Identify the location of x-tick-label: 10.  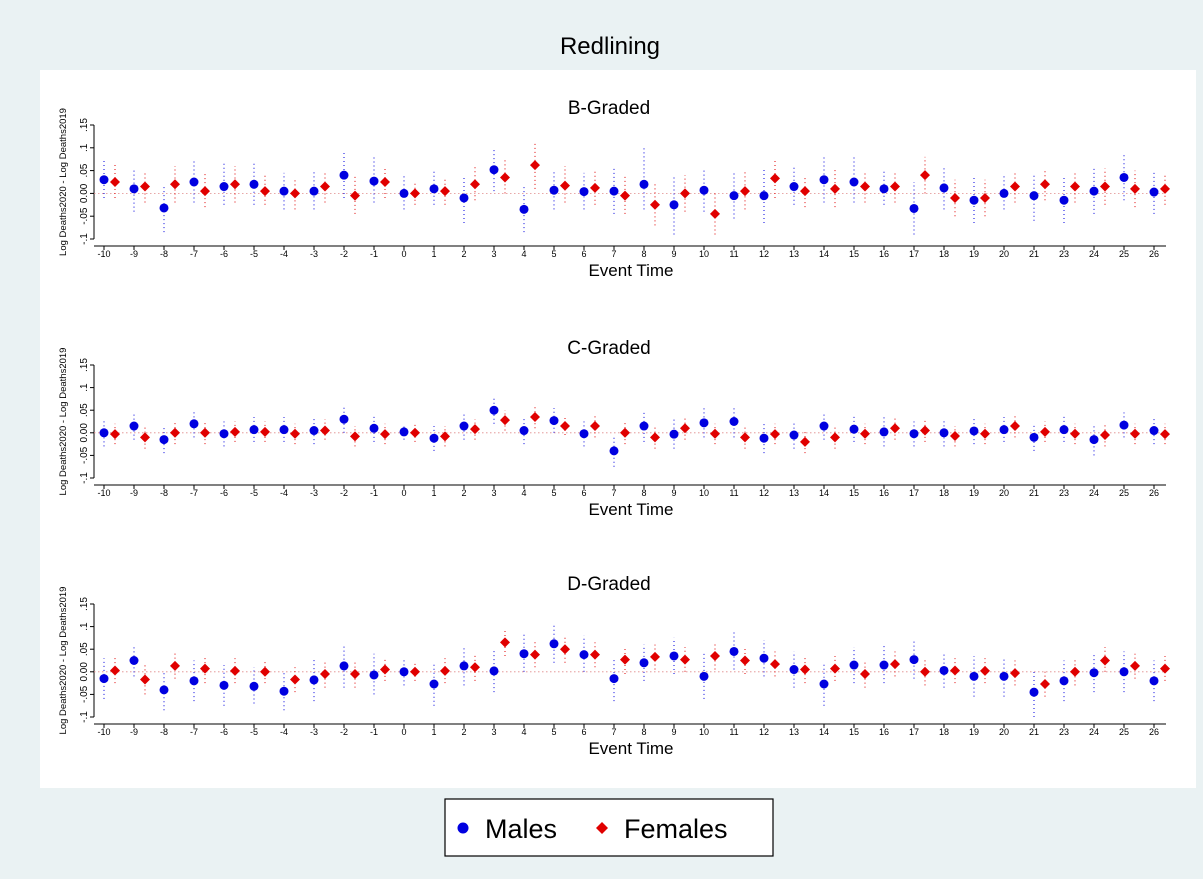
(704, 732).